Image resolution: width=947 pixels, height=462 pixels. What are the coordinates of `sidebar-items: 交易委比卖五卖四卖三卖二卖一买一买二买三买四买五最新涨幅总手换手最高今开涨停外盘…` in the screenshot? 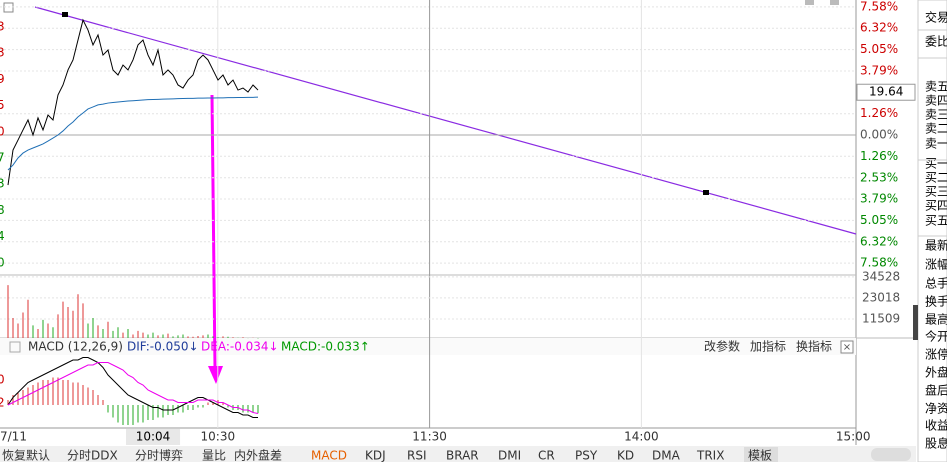 It's located at (932, 230).